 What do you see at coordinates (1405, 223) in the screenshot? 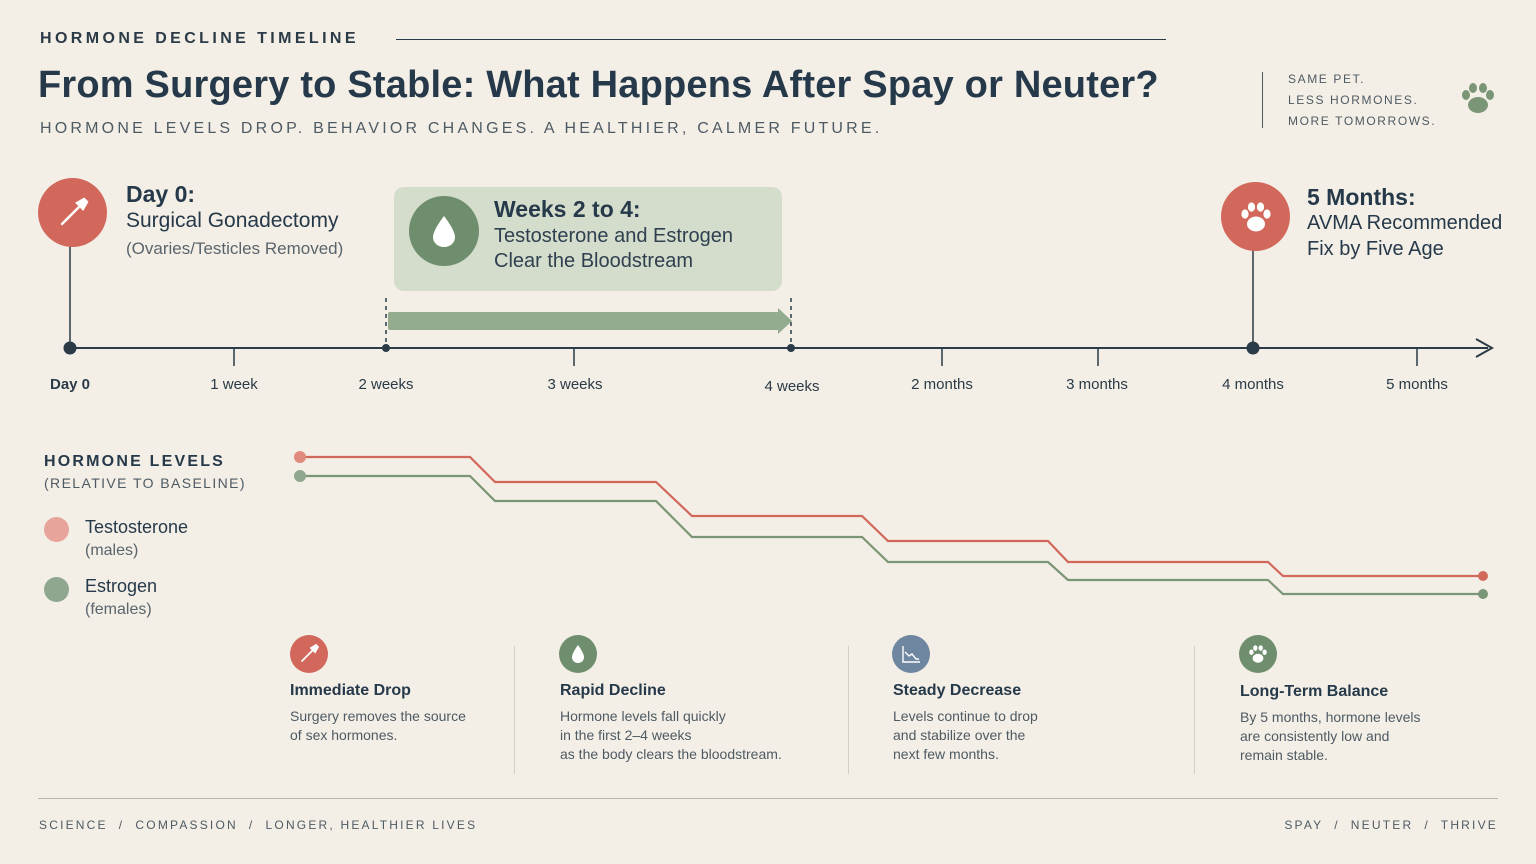
I see `milestone-5months-line-1: AVMA Recommended` at bounding box center [1405, 223].